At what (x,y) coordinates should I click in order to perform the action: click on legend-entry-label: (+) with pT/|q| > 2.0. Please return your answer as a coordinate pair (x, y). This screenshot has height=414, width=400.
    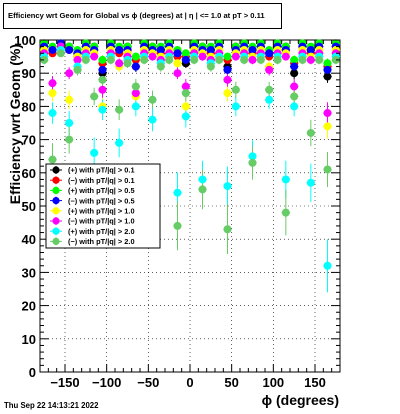
    Looking at the image, I should click on (101, 231).